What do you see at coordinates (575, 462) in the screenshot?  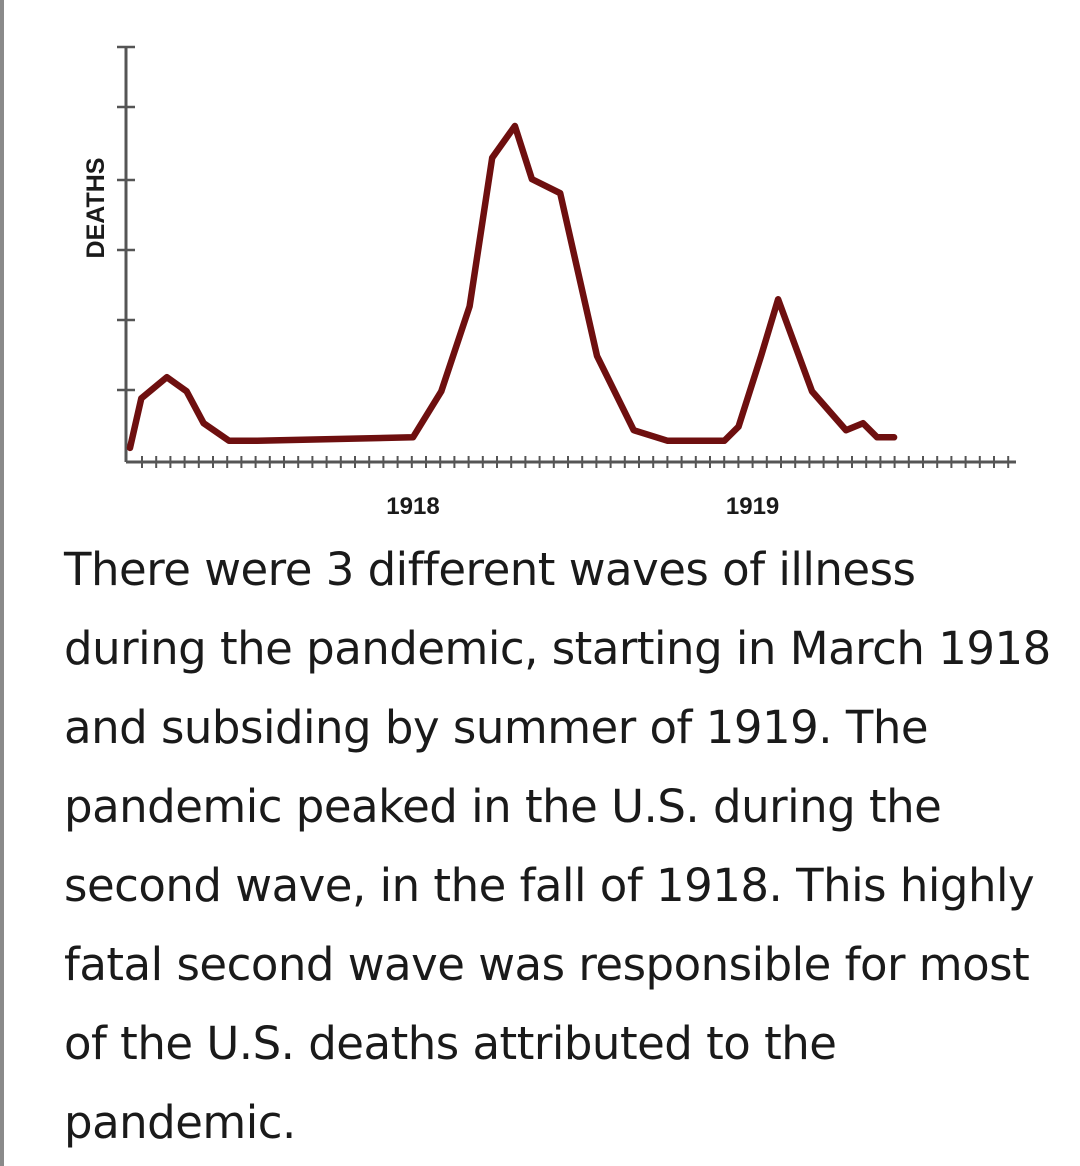 I see `x-axis-minor-ticks` at bounding box center [575, 462].